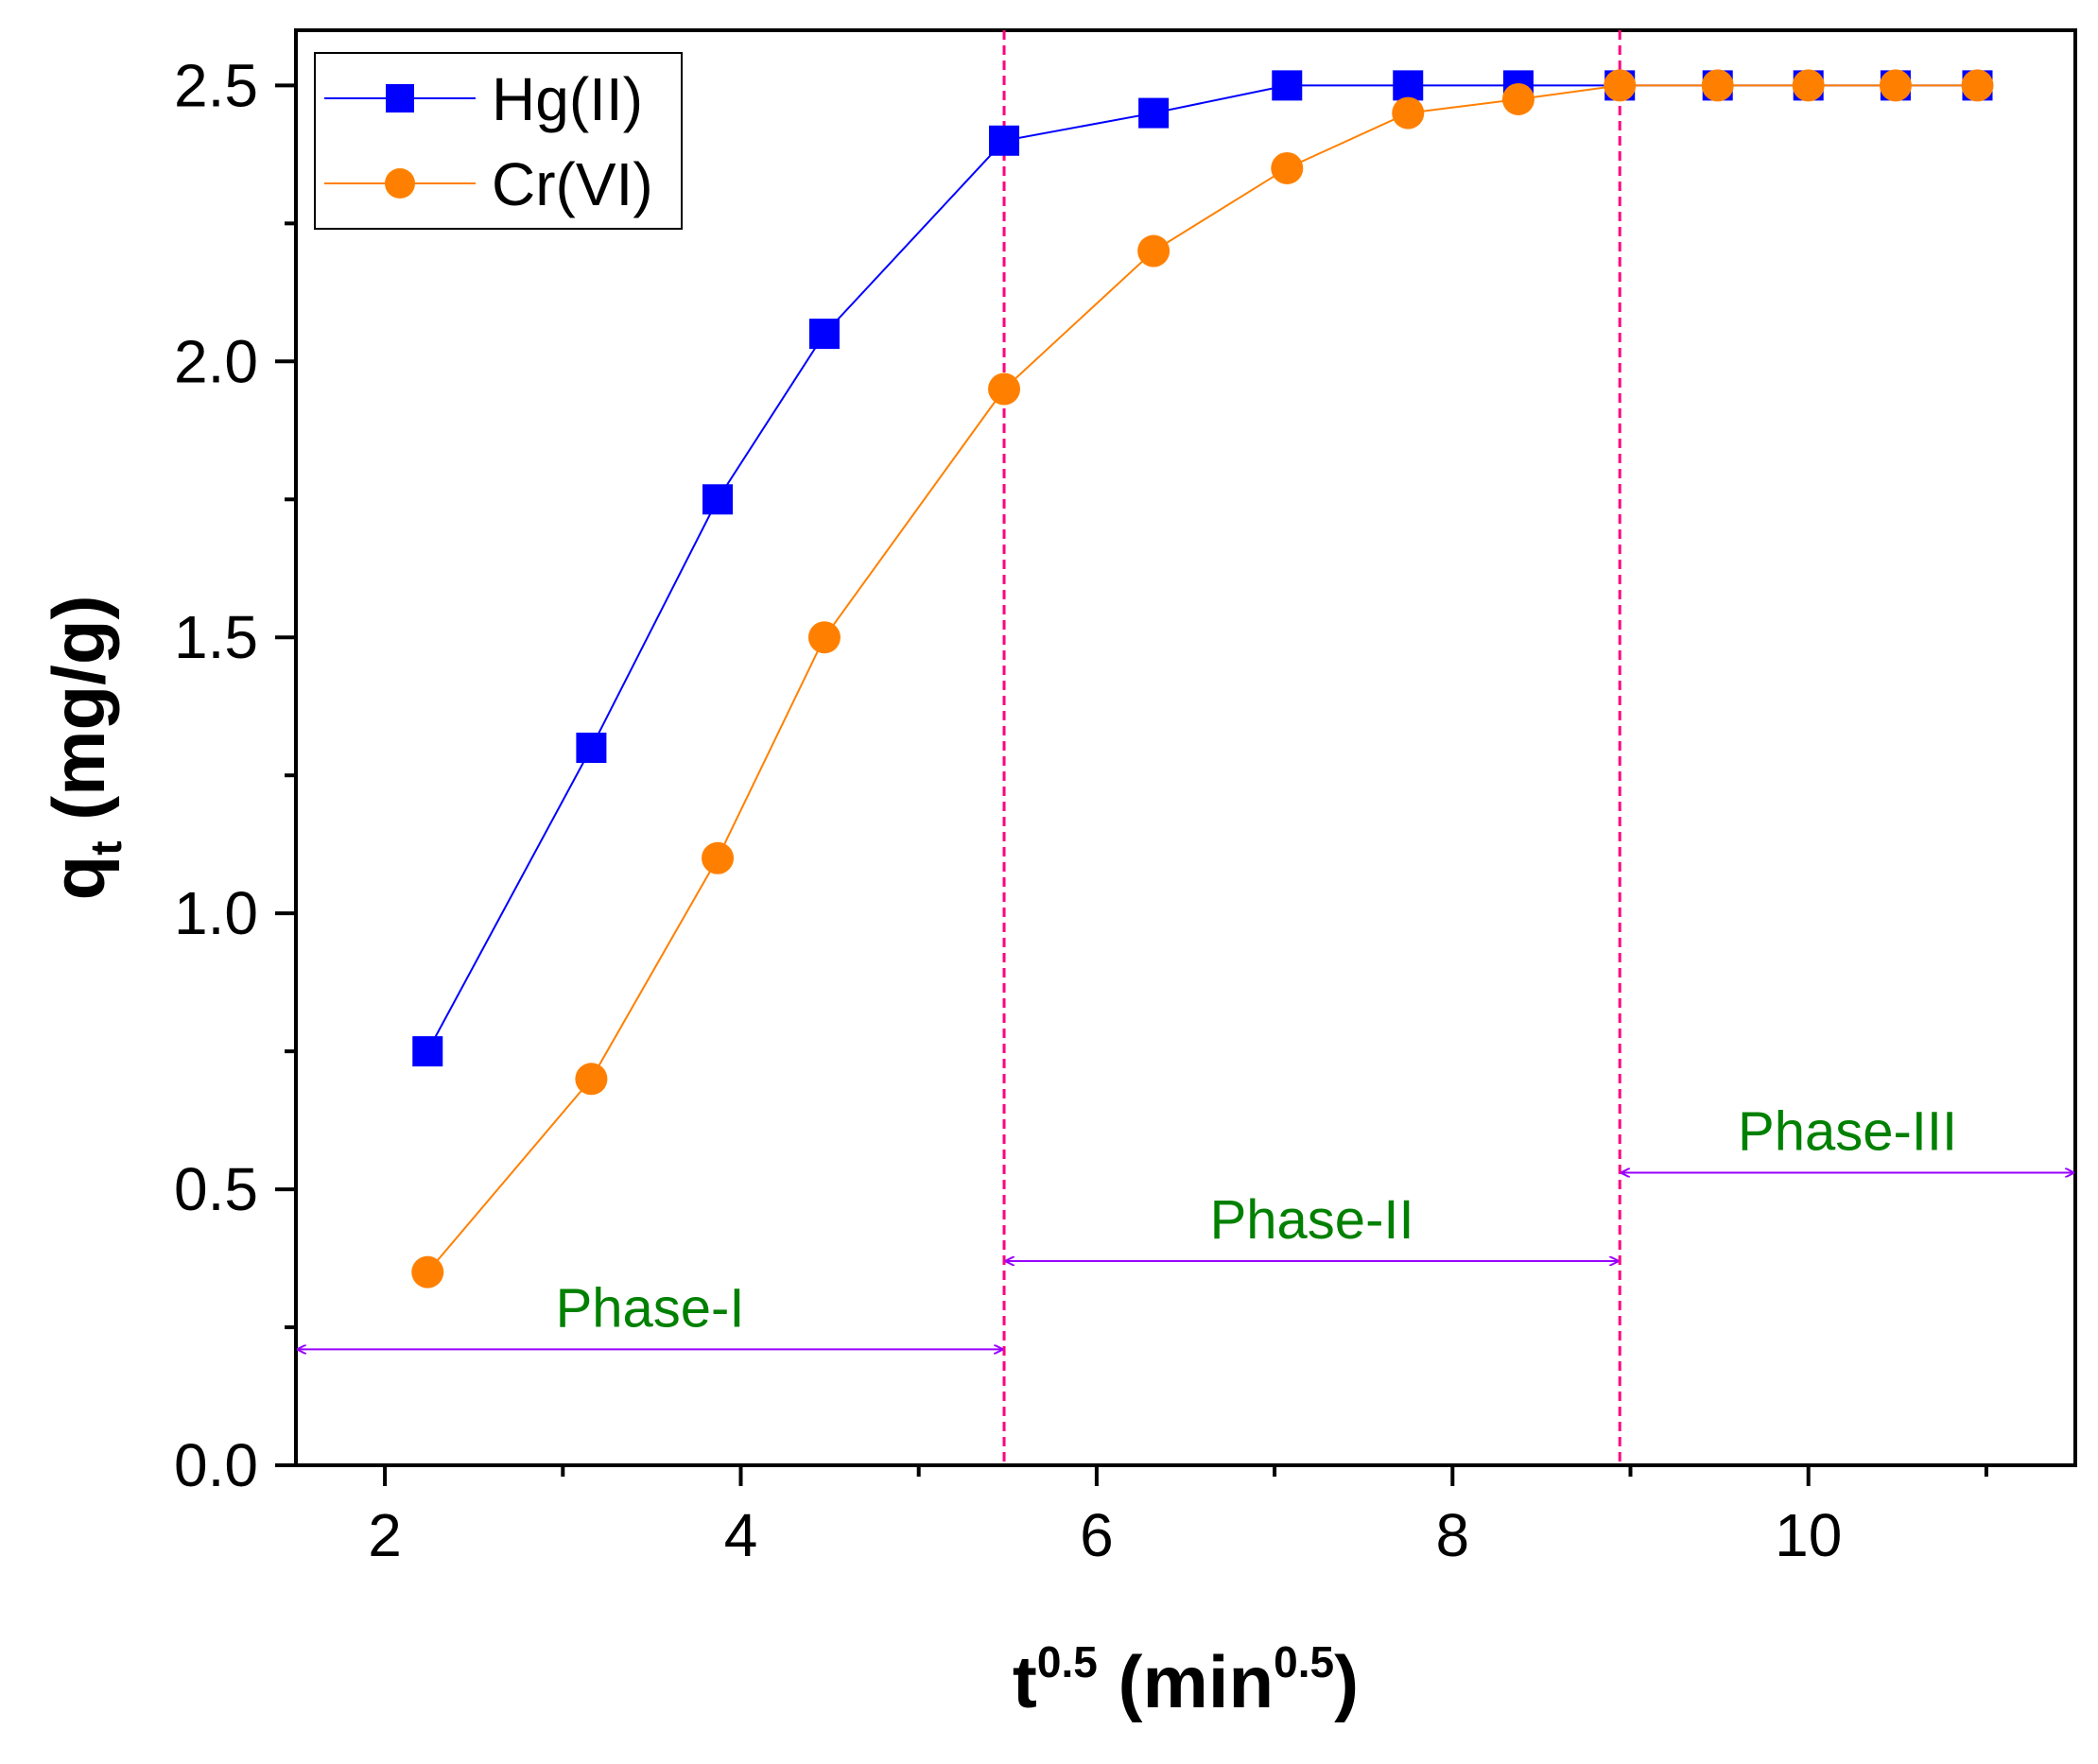 This screenshot has height=1764, width=2098. What do you see at coordinates (1808, 1535) in the screenshot?
I see `x-tick-label: 10` at bounding box center [1808, 1535].